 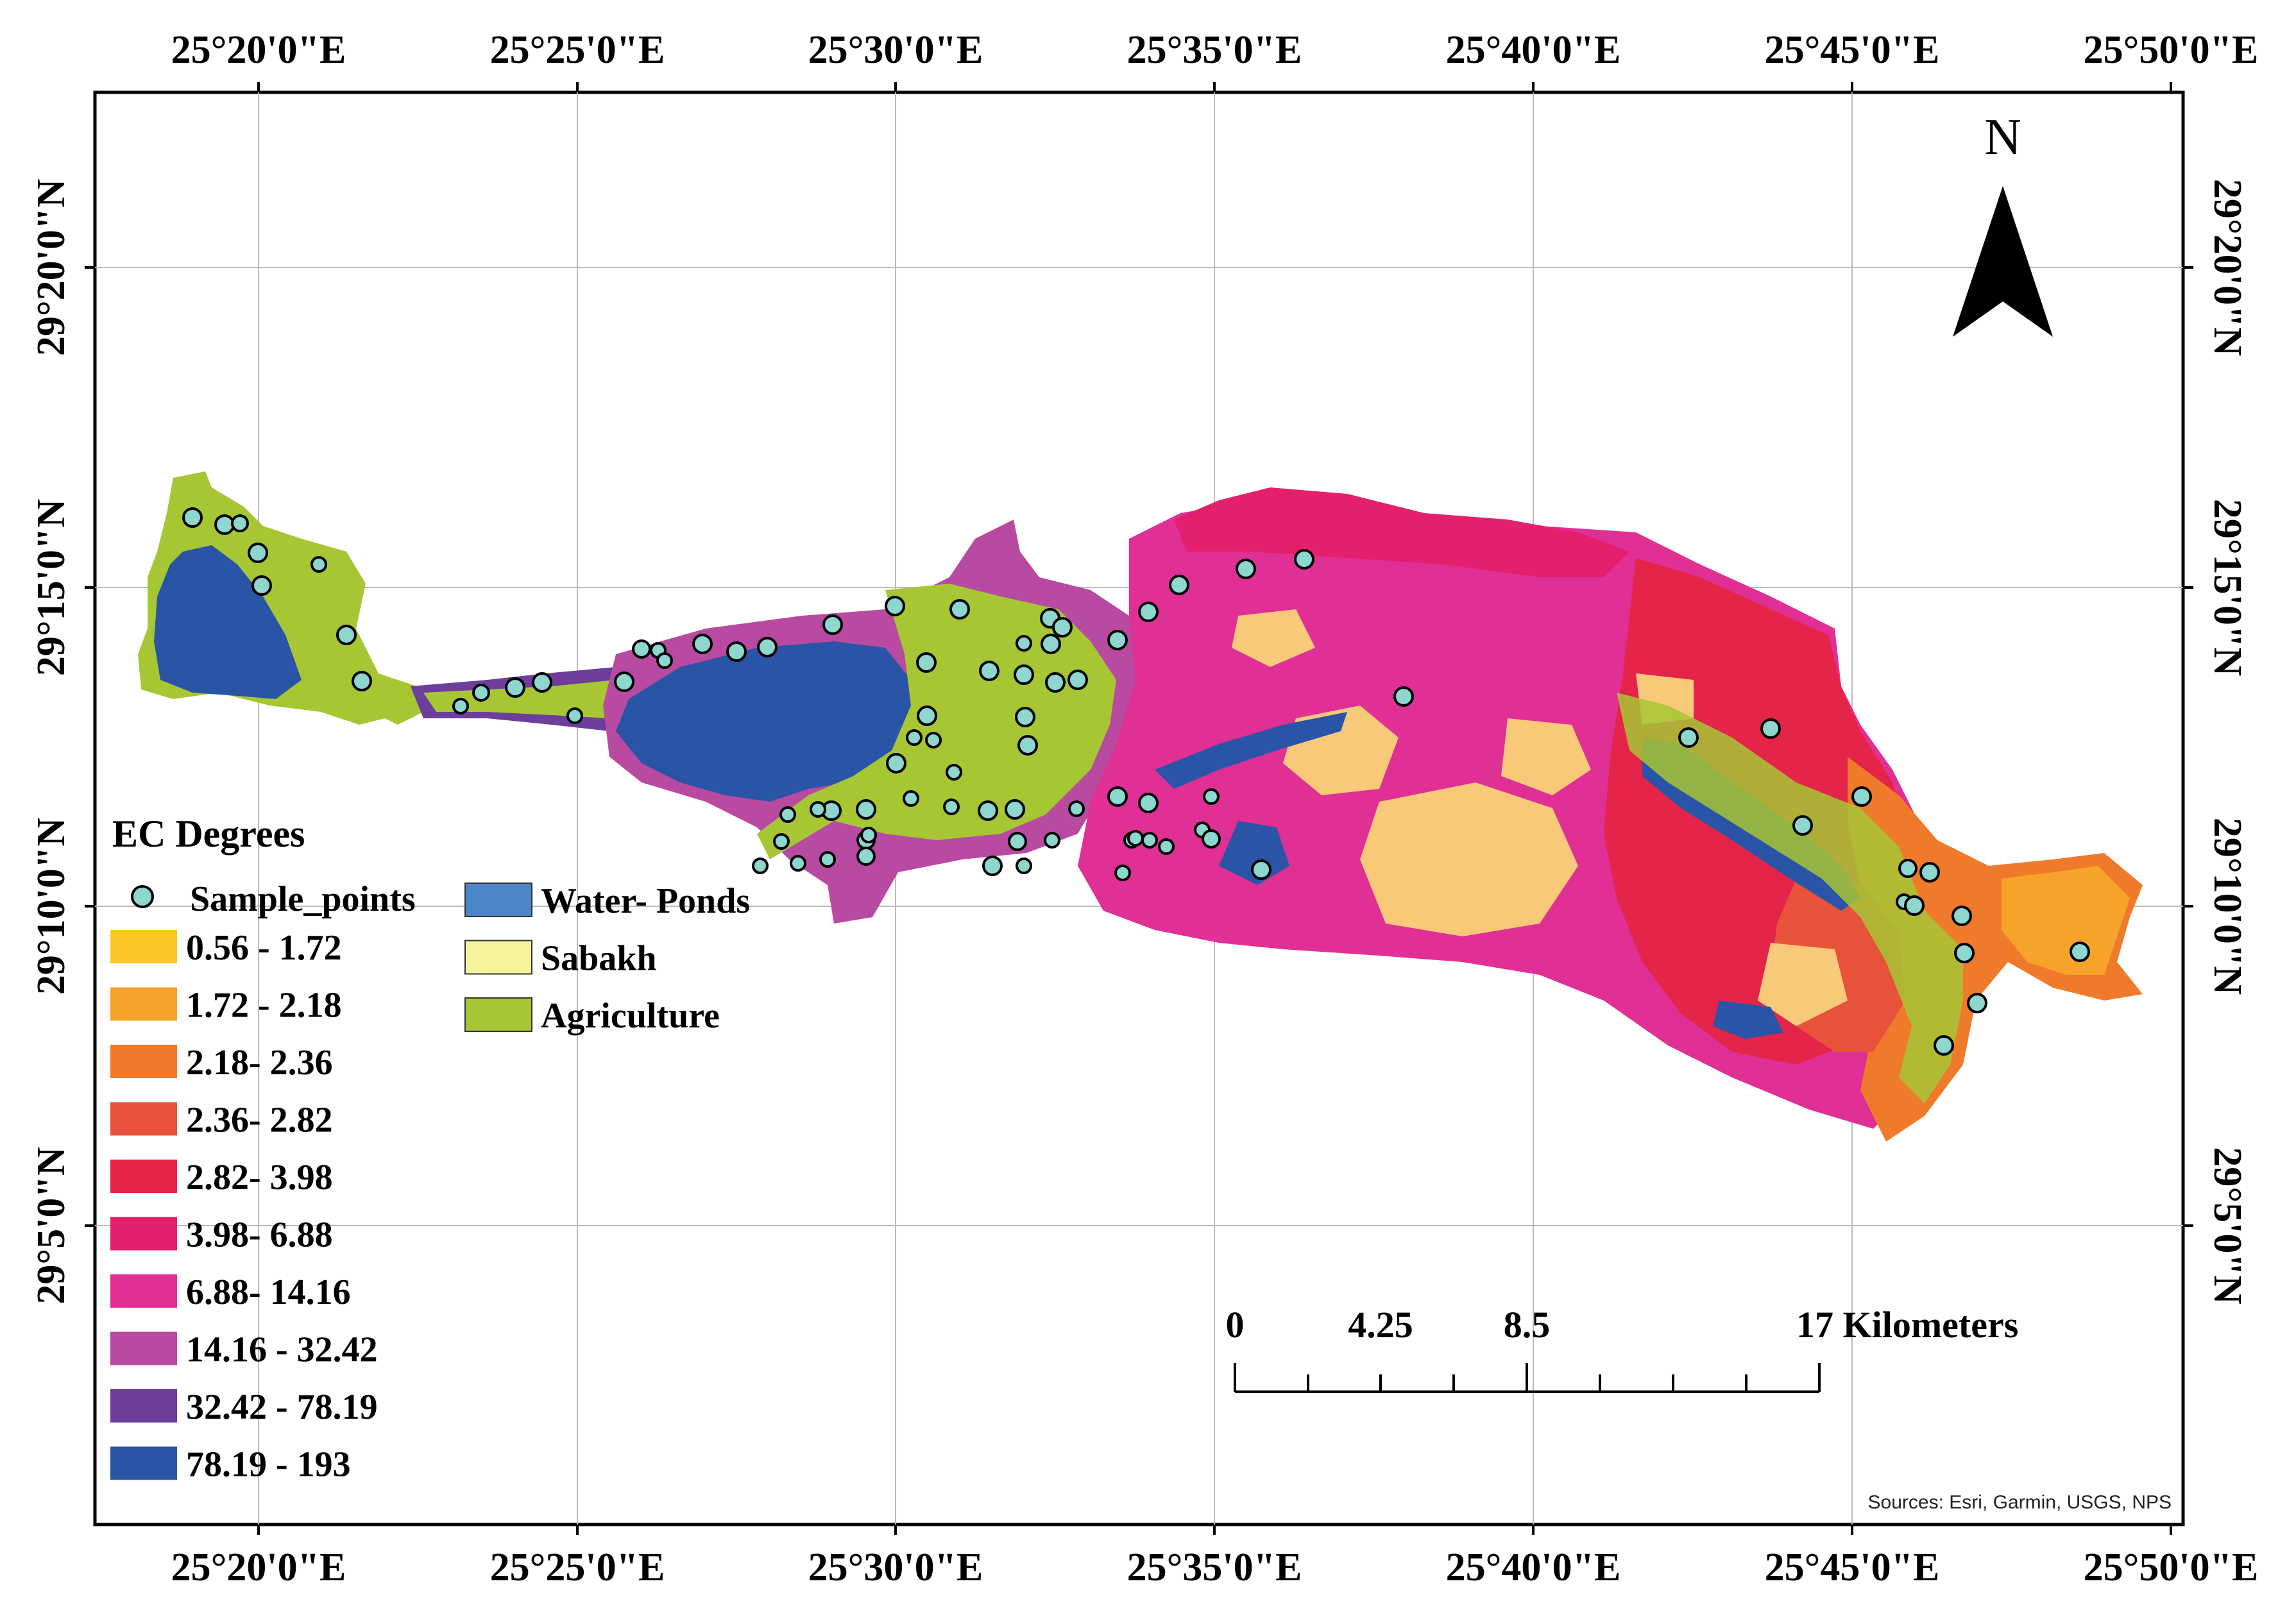 I want to click on region-east-agri, so click(x=1790, y=898).